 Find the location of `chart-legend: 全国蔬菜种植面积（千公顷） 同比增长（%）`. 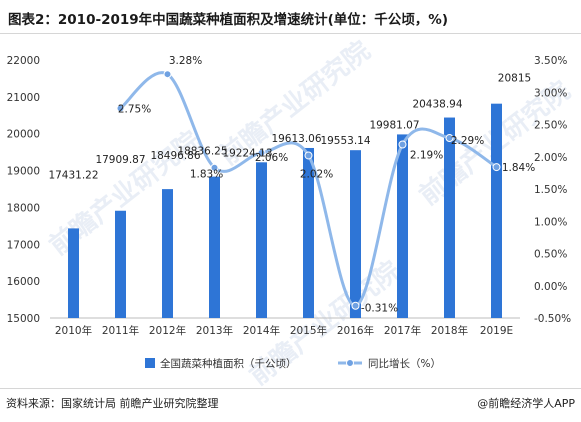

chart-legend: 全国蔬菜种植面积（千公顷） 同比增长（%） is located at coordinates (293, 363).